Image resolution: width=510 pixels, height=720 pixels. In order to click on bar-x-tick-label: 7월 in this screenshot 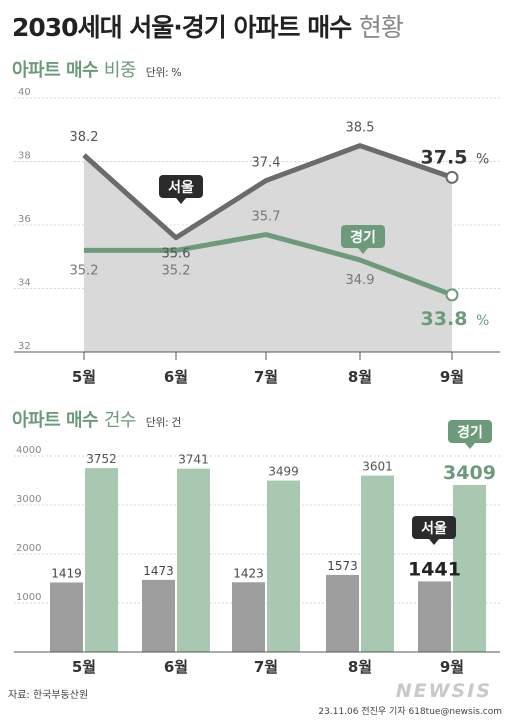, I will do `click(266, 667)`.